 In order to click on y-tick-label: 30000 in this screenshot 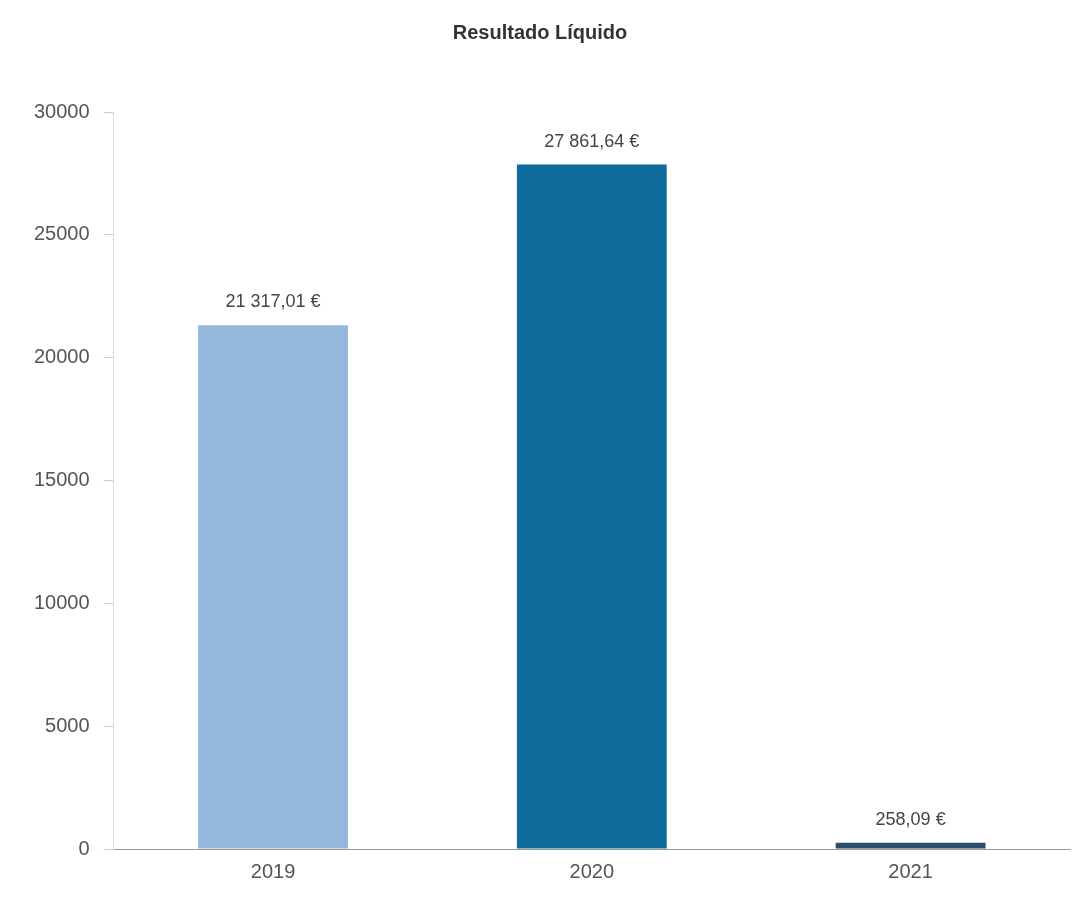, I will do `click(61, 110)`.